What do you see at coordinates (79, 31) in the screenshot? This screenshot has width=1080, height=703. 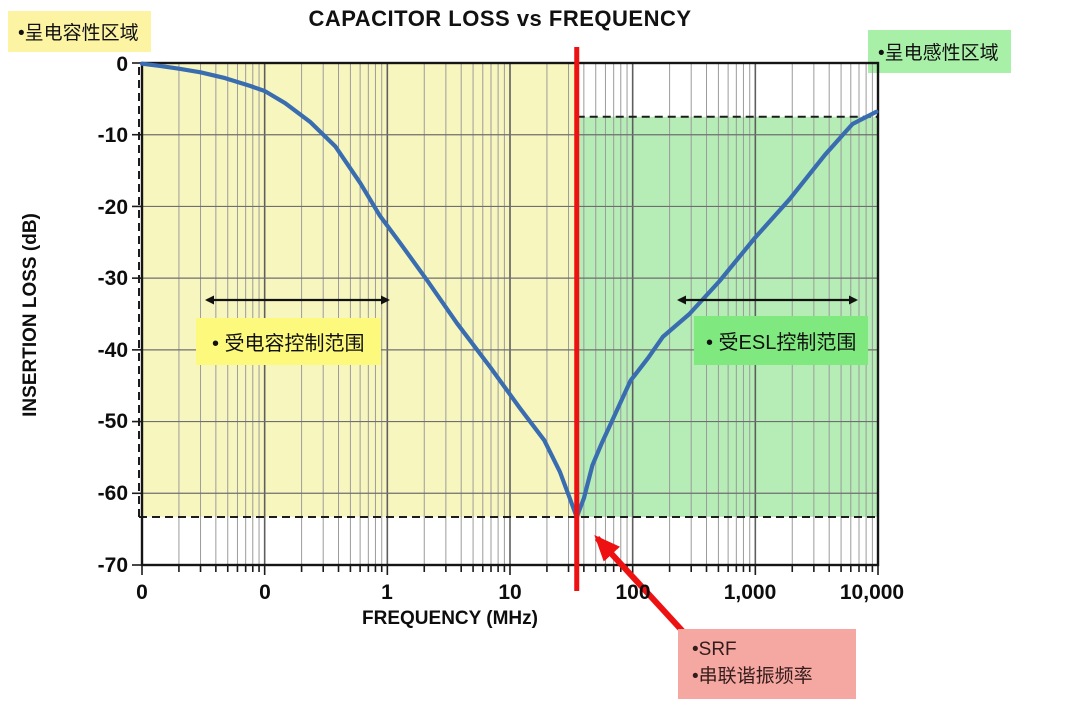 I see `capacitive-region-callout: •呈电容性区域` at bounding box center [79, 31].